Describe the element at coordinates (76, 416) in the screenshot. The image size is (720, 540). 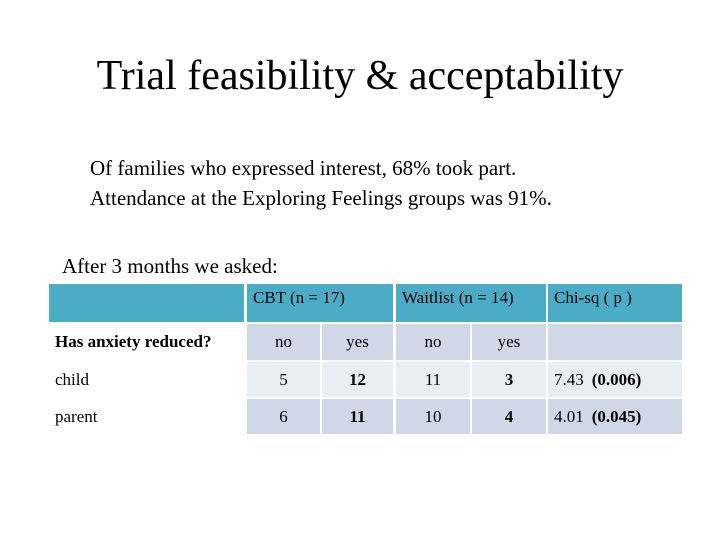
I see `cell-text: parent` at that location.